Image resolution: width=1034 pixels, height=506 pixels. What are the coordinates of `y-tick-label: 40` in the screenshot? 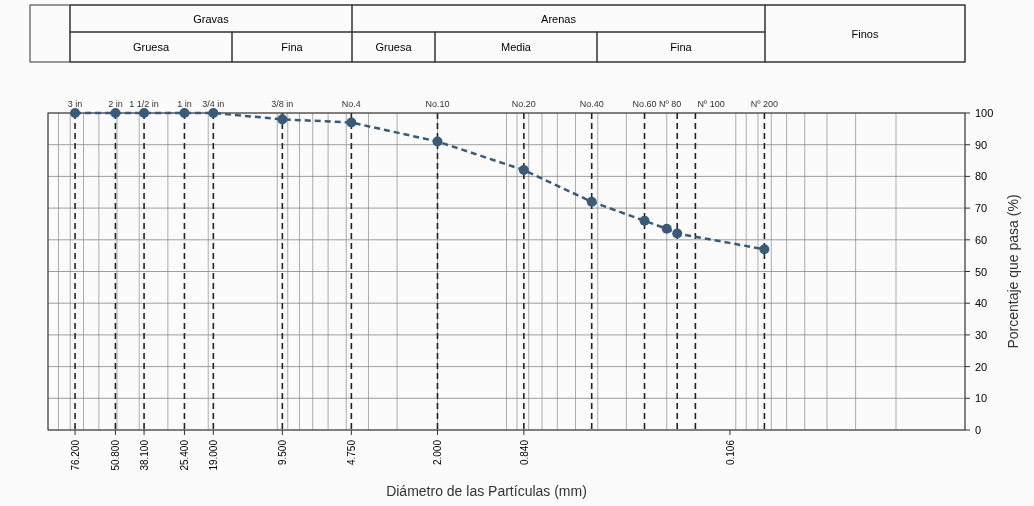 It's located at (981, 303).